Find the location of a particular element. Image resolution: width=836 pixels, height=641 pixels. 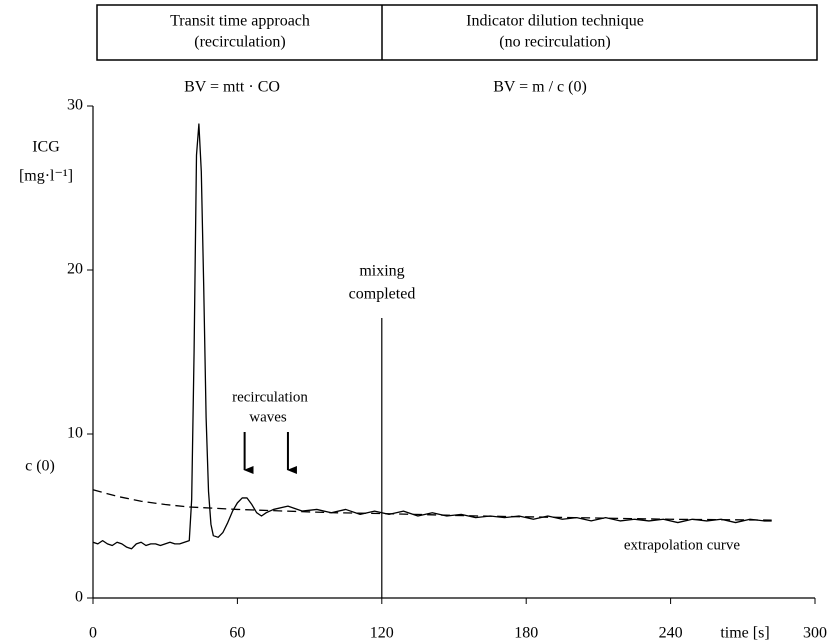

formula: BV = mtt · CO is located at coordinates (232, 87).